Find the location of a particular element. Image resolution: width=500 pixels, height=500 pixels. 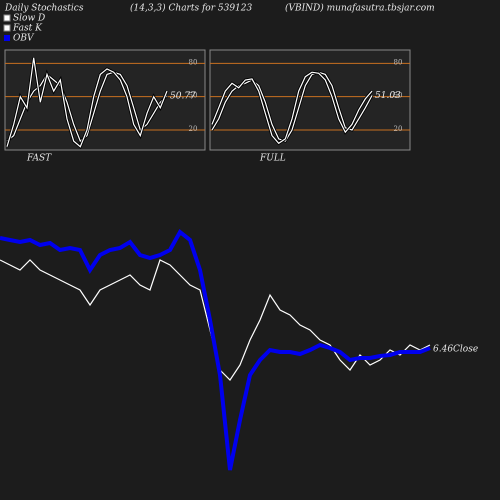

panel-label: FULL is located at coordinates (272, 159).